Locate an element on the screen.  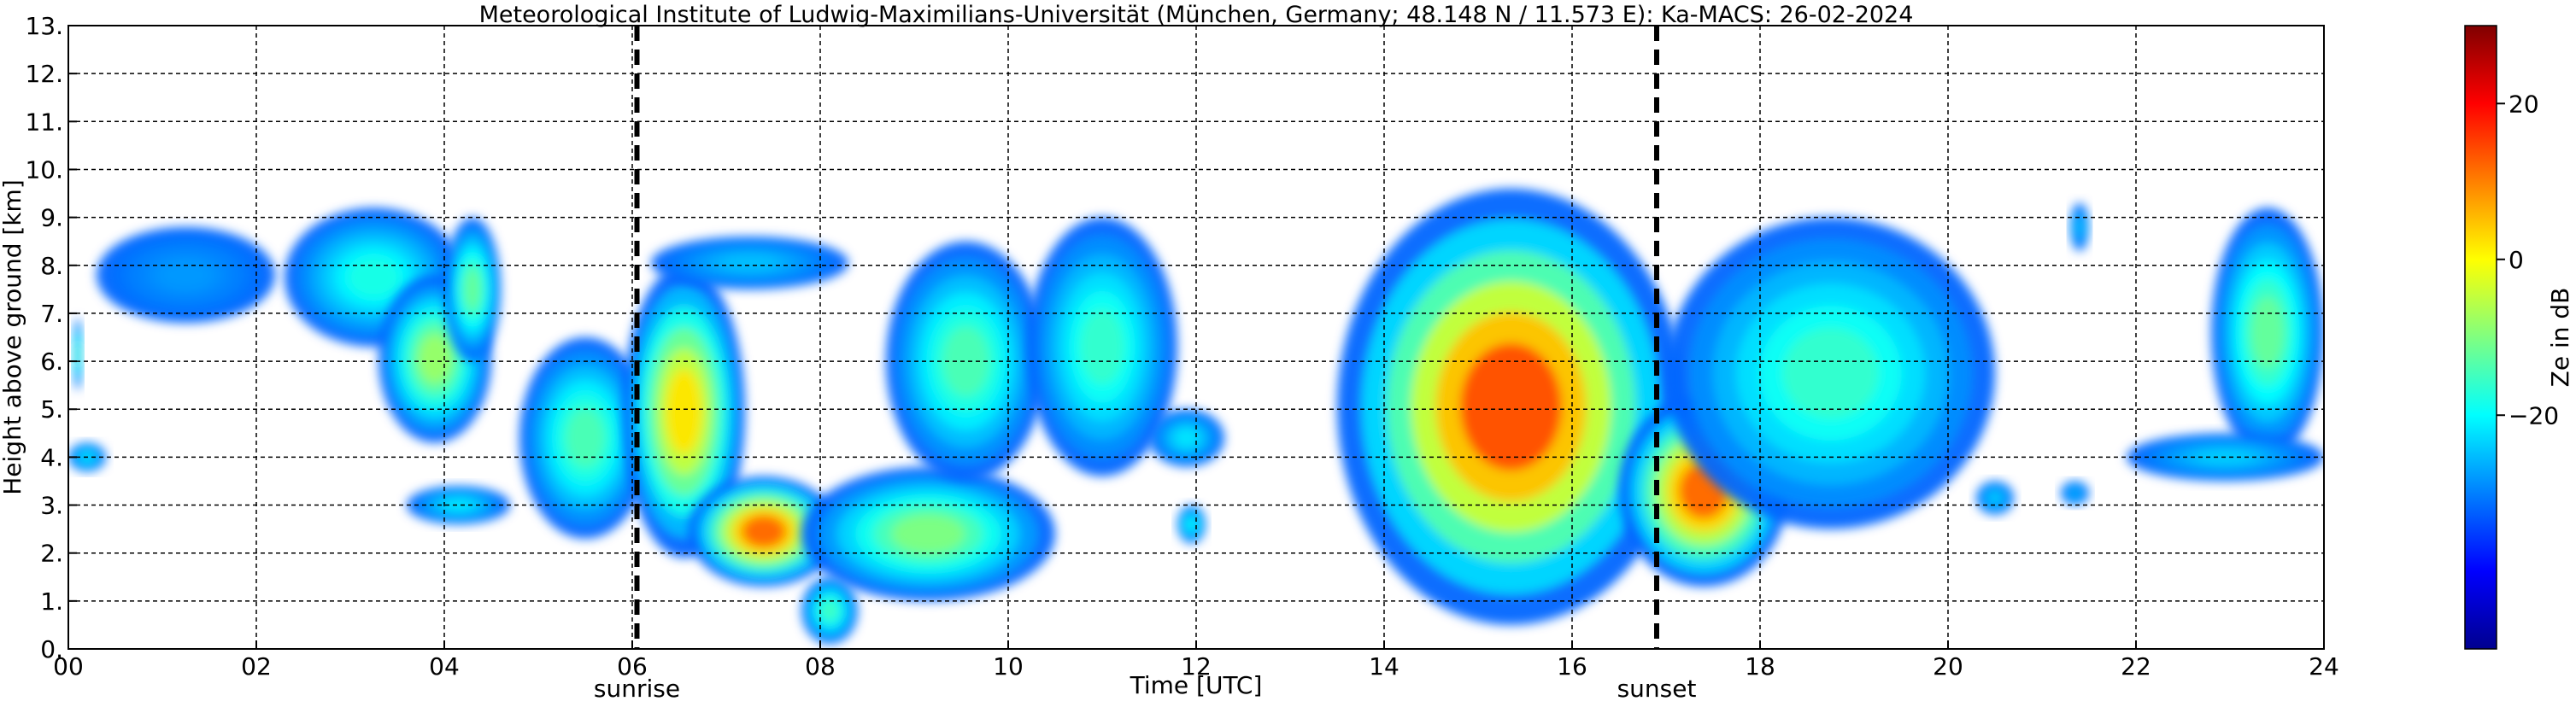
colorbar-scale is located at coordinates (2481, 337).